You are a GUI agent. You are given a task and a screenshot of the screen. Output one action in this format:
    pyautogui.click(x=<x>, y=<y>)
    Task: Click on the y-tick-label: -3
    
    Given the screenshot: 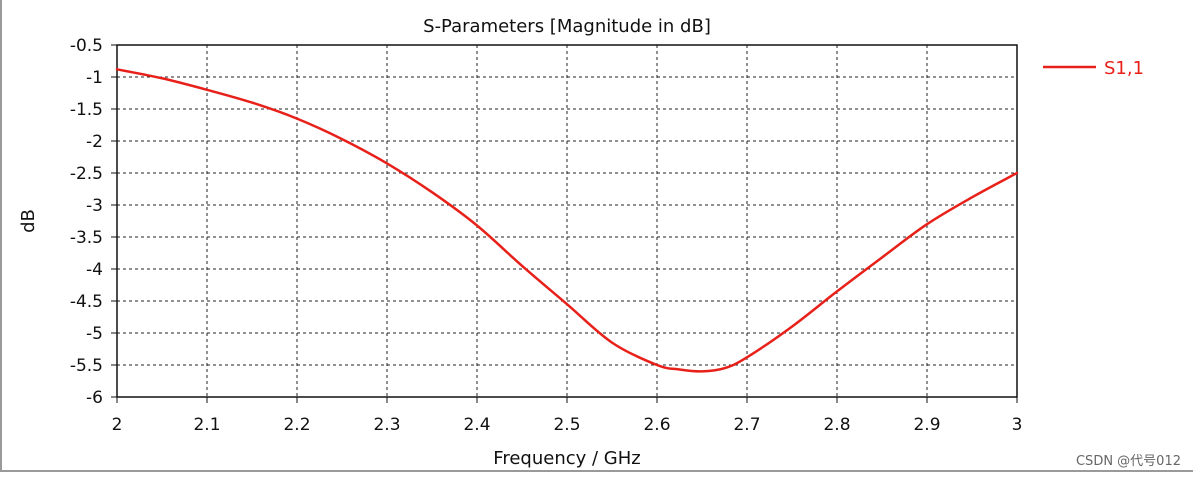 What is the action you would take?
    pyautogui.click(x=94, y=206)
    